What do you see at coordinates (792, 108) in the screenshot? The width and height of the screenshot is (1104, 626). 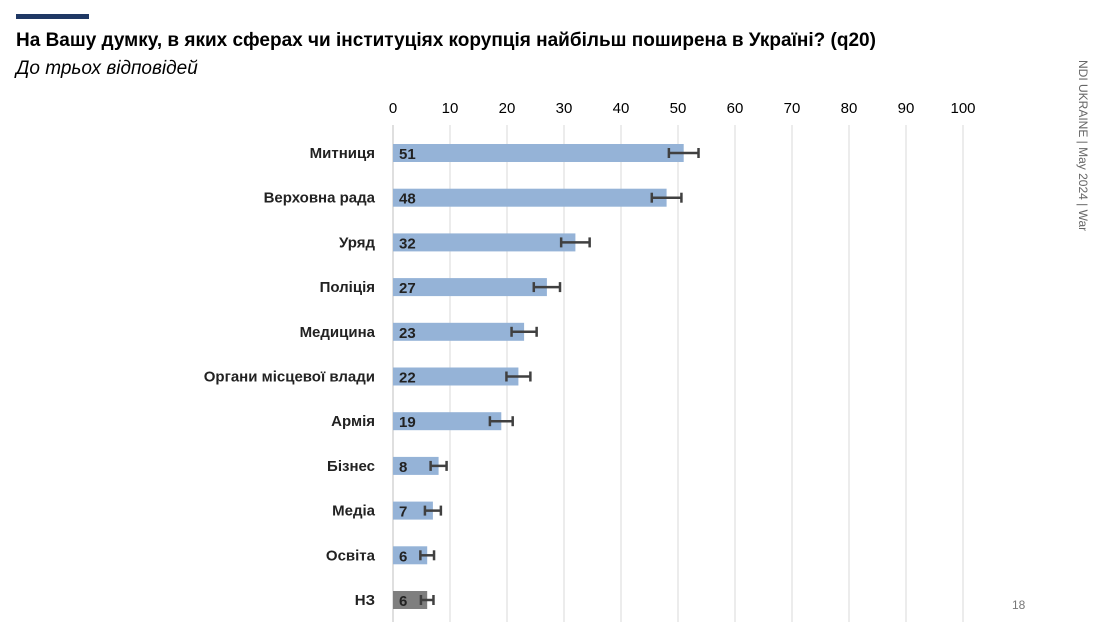 I see `x-tick-label: 70` at bounding box center [792, 108].